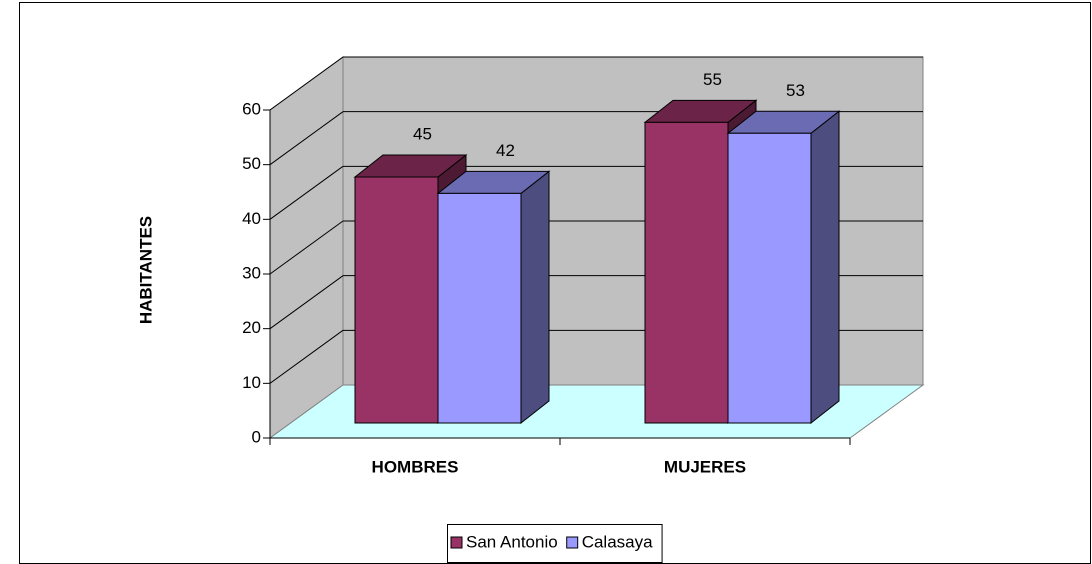 Image resolution: width=1092 pixels, height=564 pixels. I want to click on y-tick-label: 40, so click(251, 218).